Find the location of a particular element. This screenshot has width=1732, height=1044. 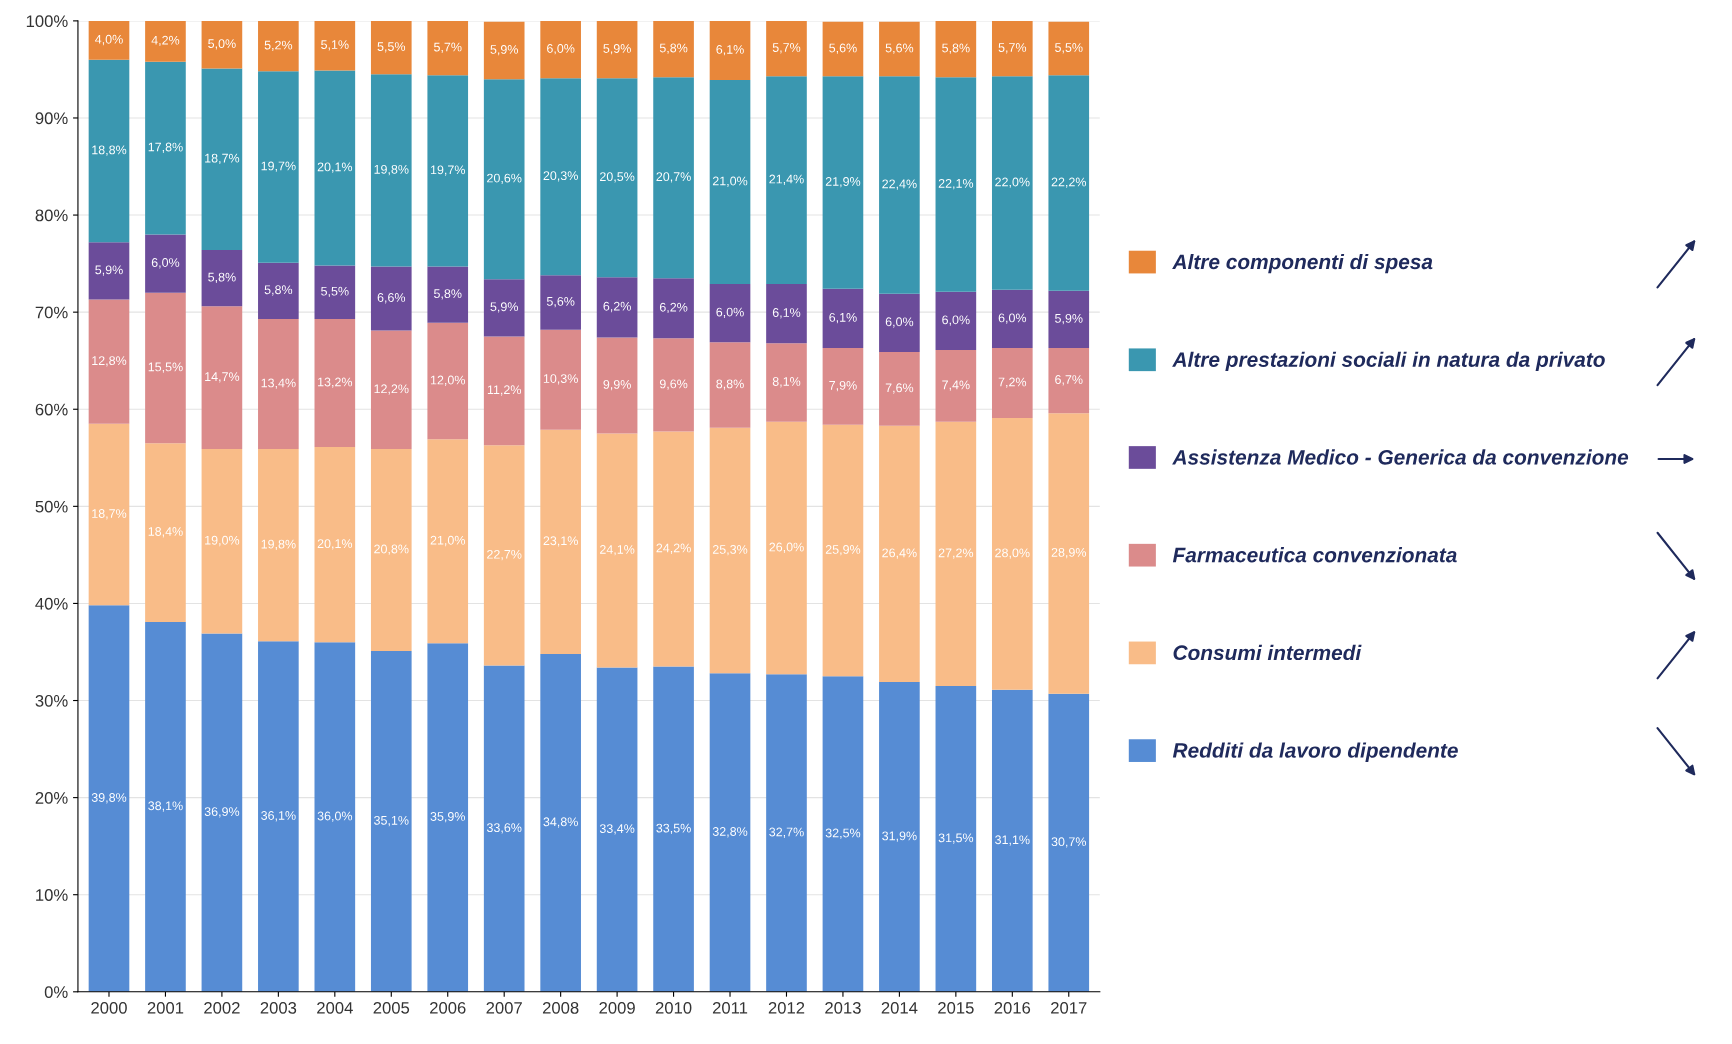

data-label: 14,7% is located at coordinates (222, 377).